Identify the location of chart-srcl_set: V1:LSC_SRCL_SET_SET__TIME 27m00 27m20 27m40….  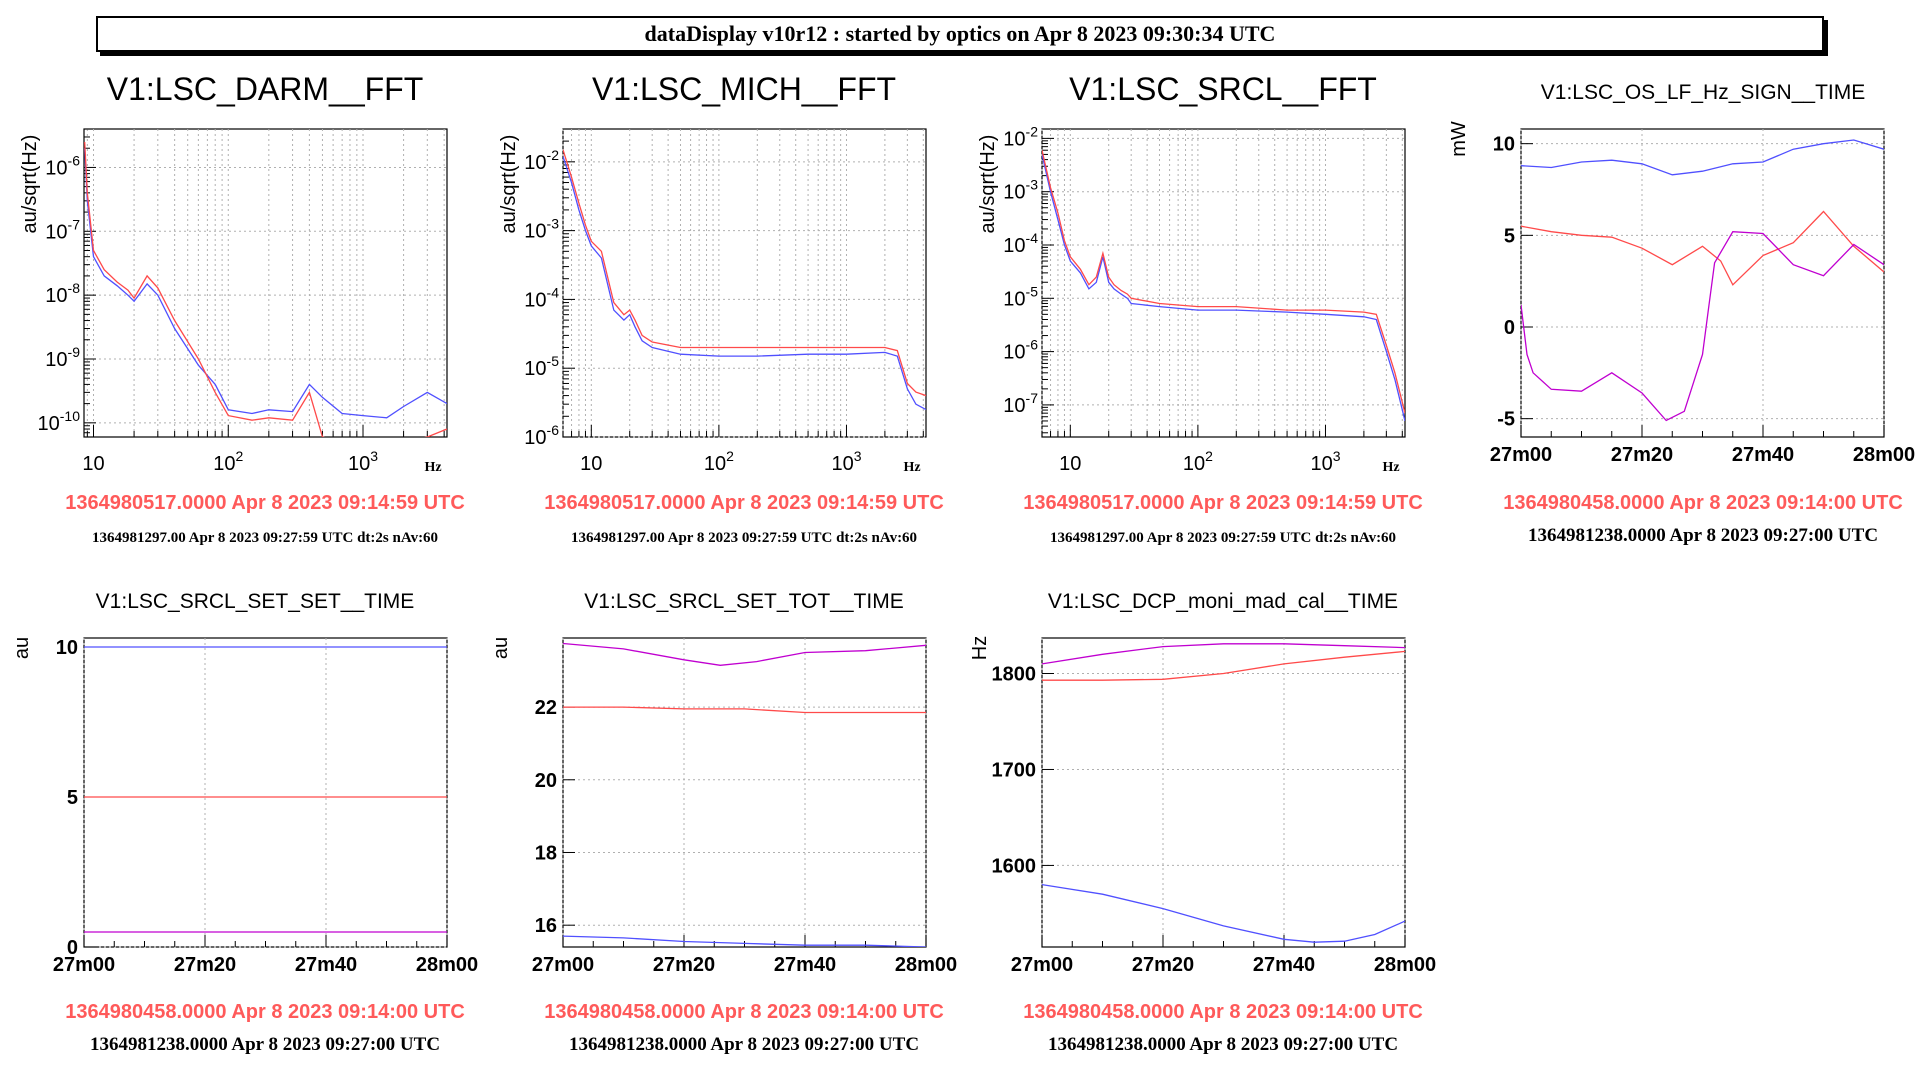
(244, 822).